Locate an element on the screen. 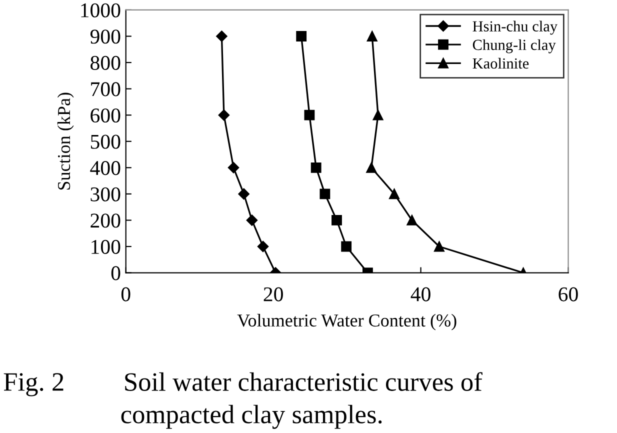 This screenshot has height=433, width=617. text: compacted clay samples. is located at coordinates (251, 416).